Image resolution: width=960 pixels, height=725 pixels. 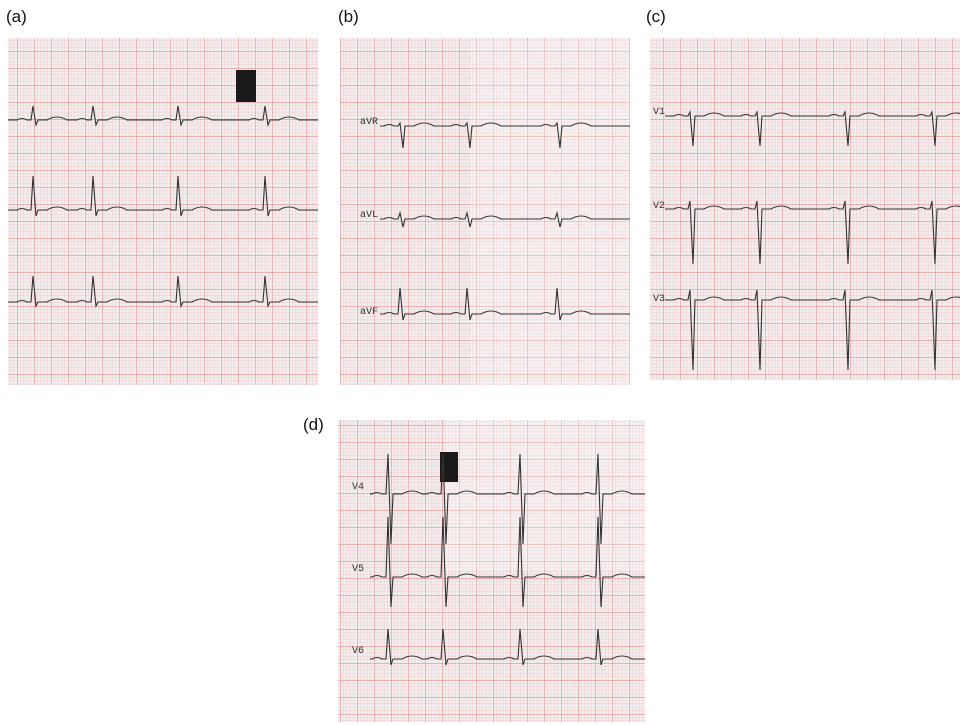 What do you see at coordinates (659, 206) in the screenshot?
I see `lead-label: V2` at bounding box center [659, 206].